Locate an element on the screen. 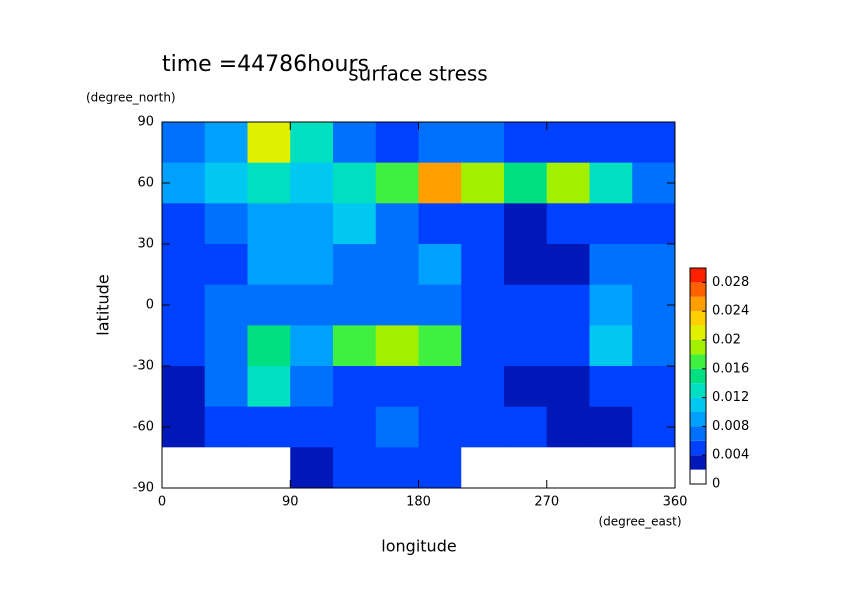 Image resolution: width=842 pixels, height=595 pixels. colorbar-tick-label: 0.016 is located at coordinates (730, 368).